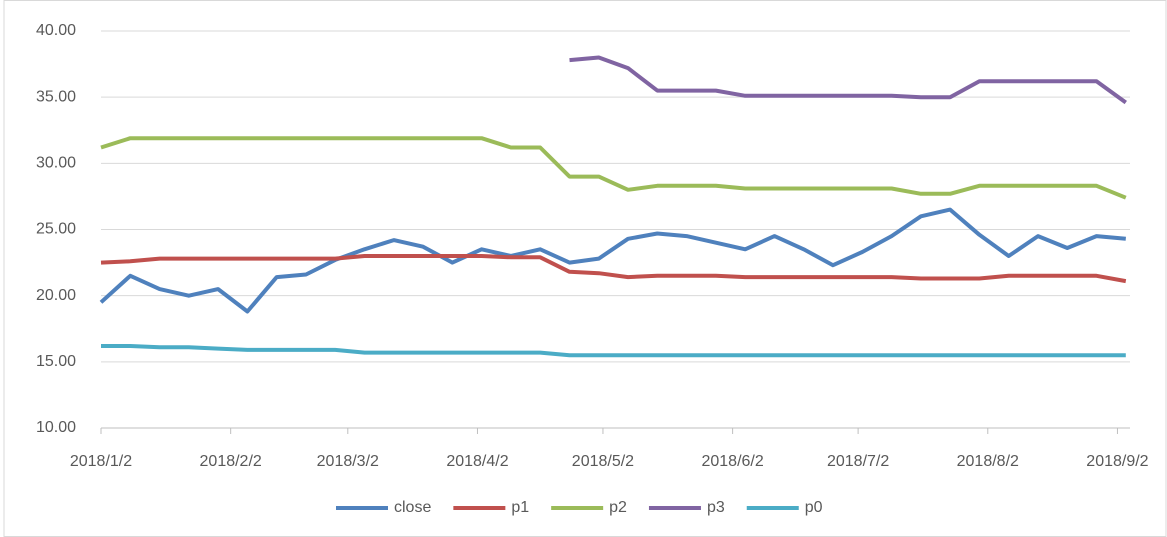 The height and width of the screenshot is (537, 1167). What do you see at coordinates (412, 507) in the screenshot?
I see `legend-label: close` at bounding box center [412, 507].